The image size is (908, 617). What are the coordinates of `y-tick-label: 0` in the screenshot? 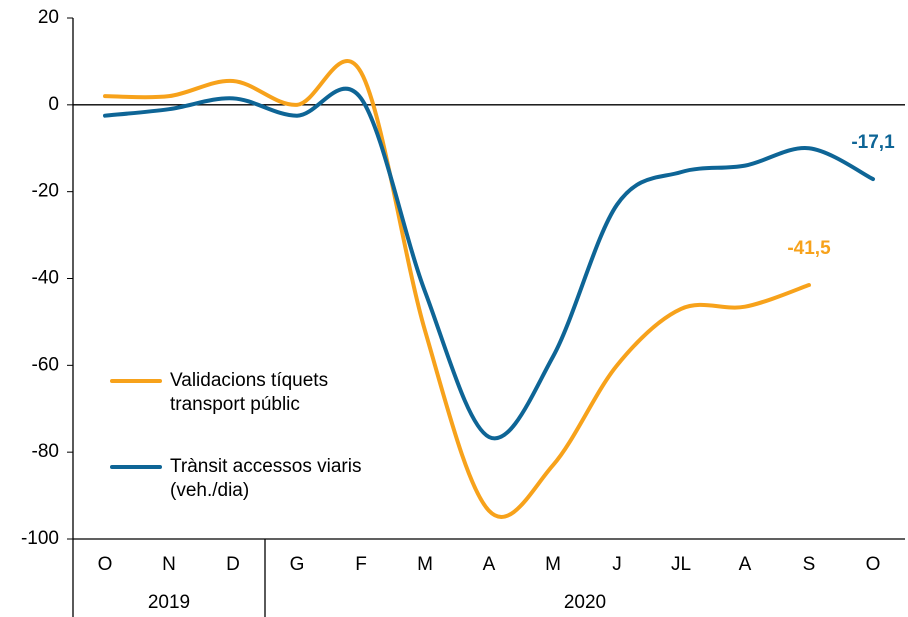 It's located at (53, 104).